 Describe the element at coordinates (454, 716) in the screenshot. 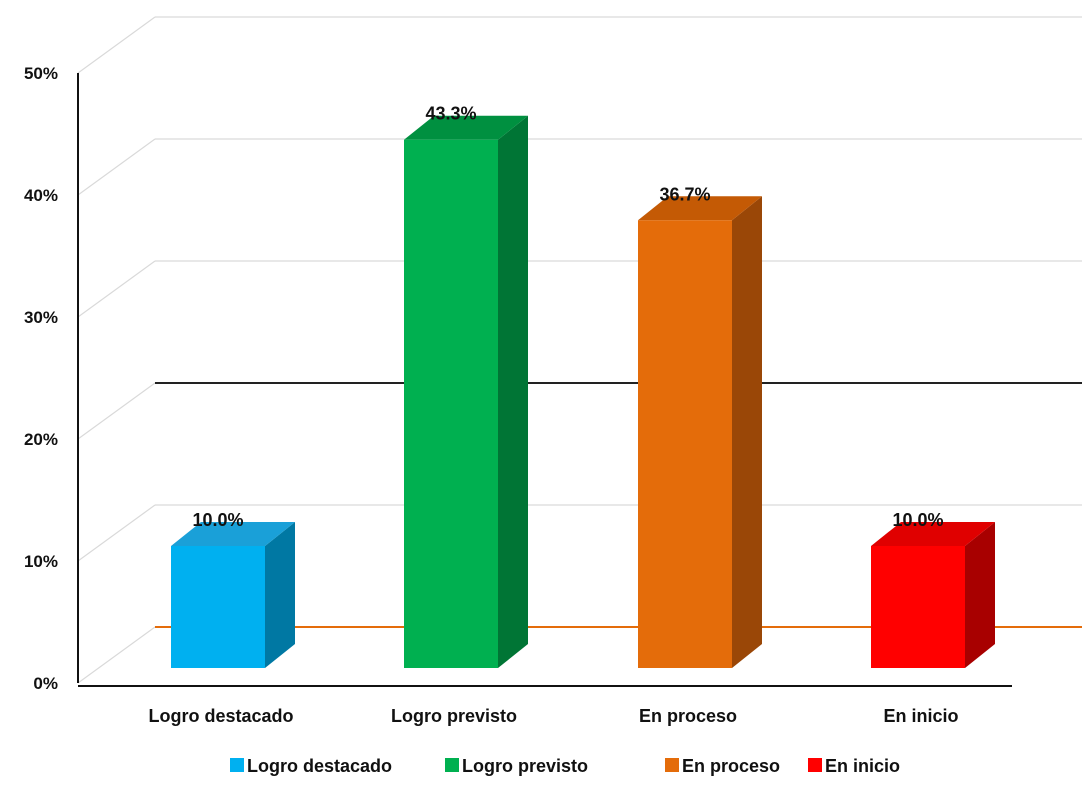

I see `category-label: Logro previsto` at that location.